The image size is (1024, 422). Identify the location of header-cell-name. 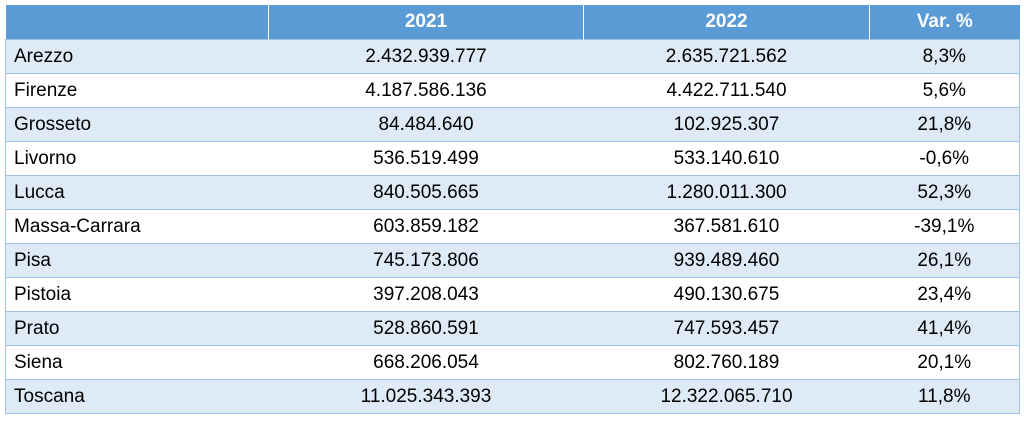
(137, 22).